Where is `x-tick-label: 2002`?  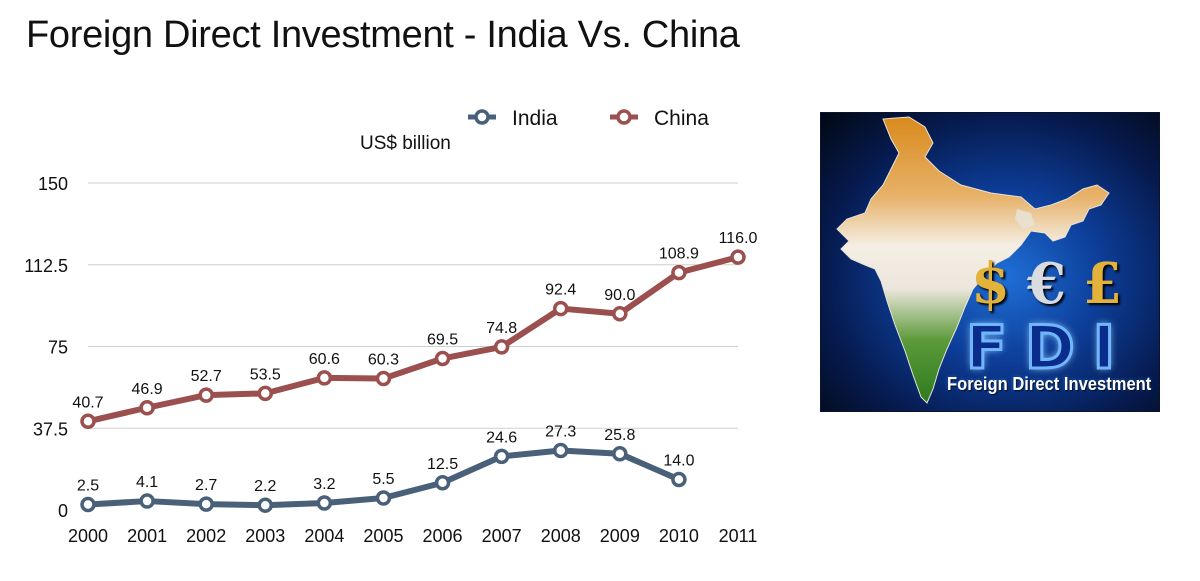 x-tick-label: 2002 is located at coordinates (206, 536).